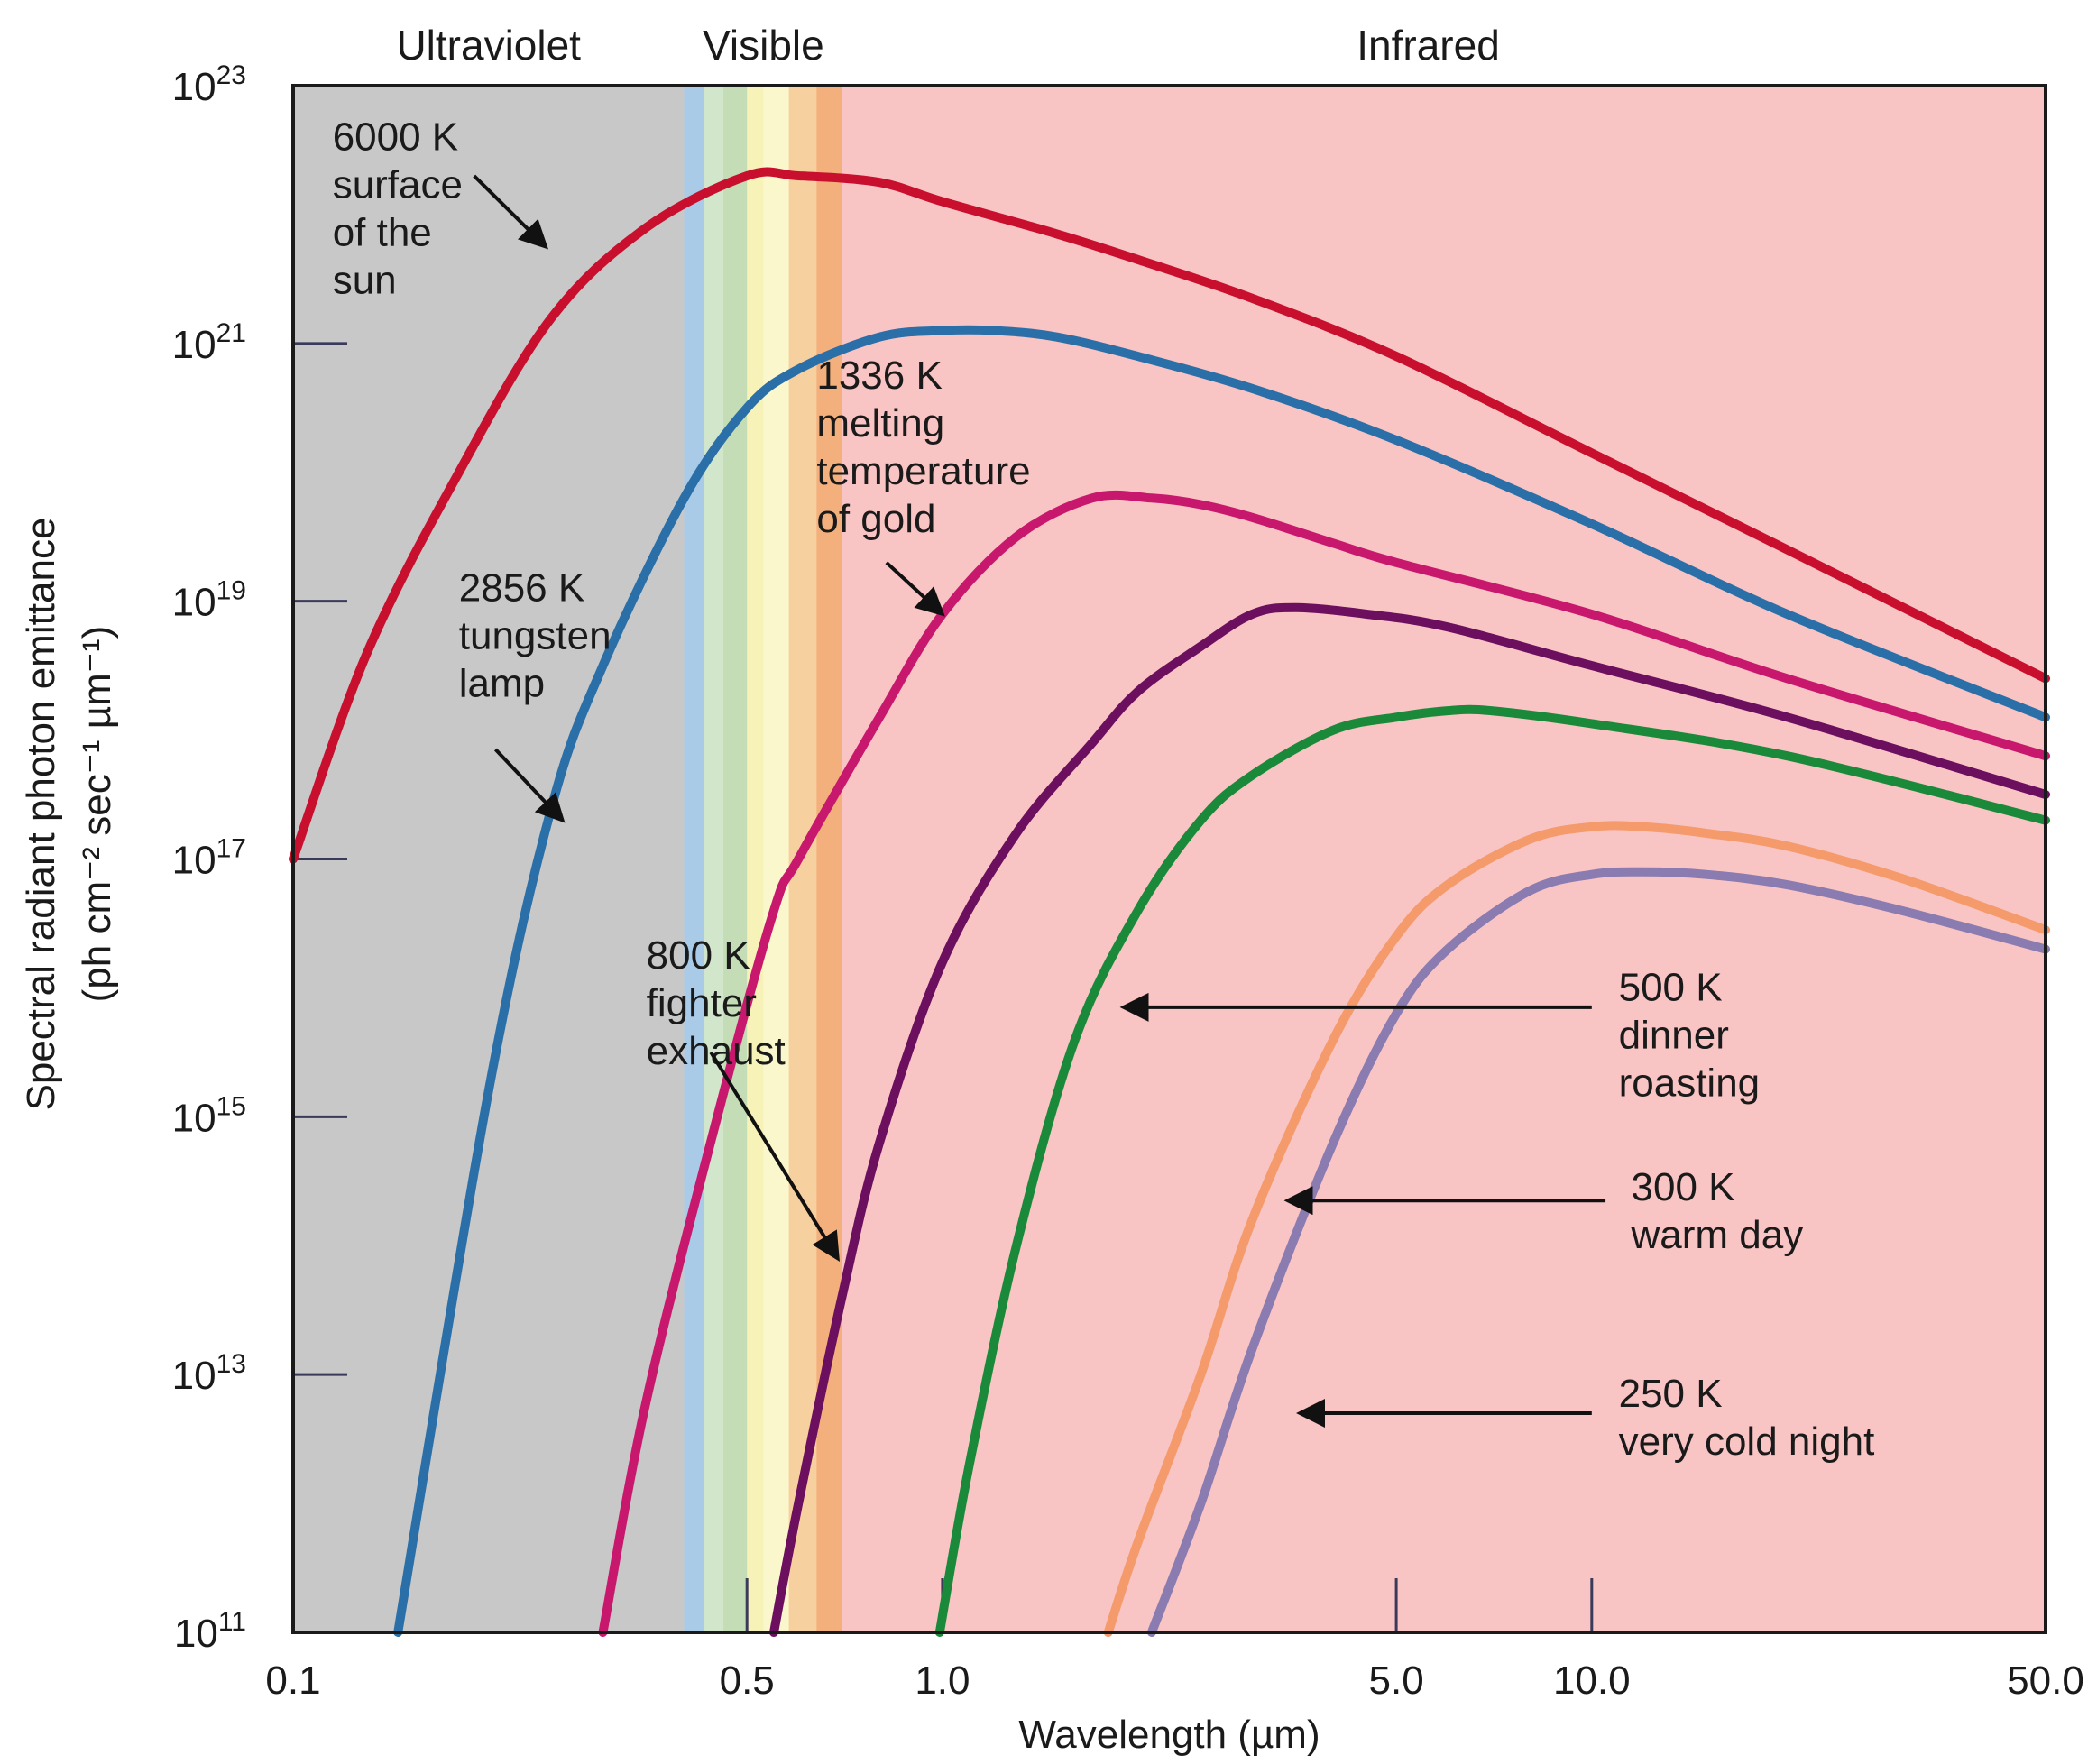 This screenshot has width=2097, height=1764. What do you see at coordinates (41, 814) in the screenshot?
I see `y-axis-title-text: Spectral radiant photon emittance` at bounding box center [41, 814].